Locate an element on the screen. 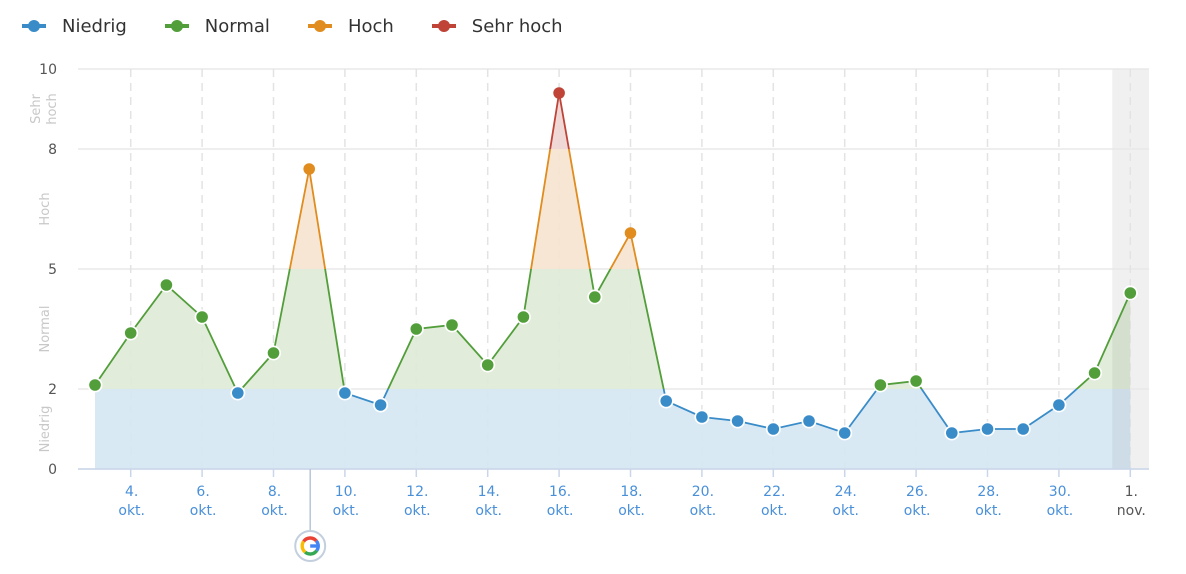  legend-item-hoch: Hoch is located at coordinates (350, 26).